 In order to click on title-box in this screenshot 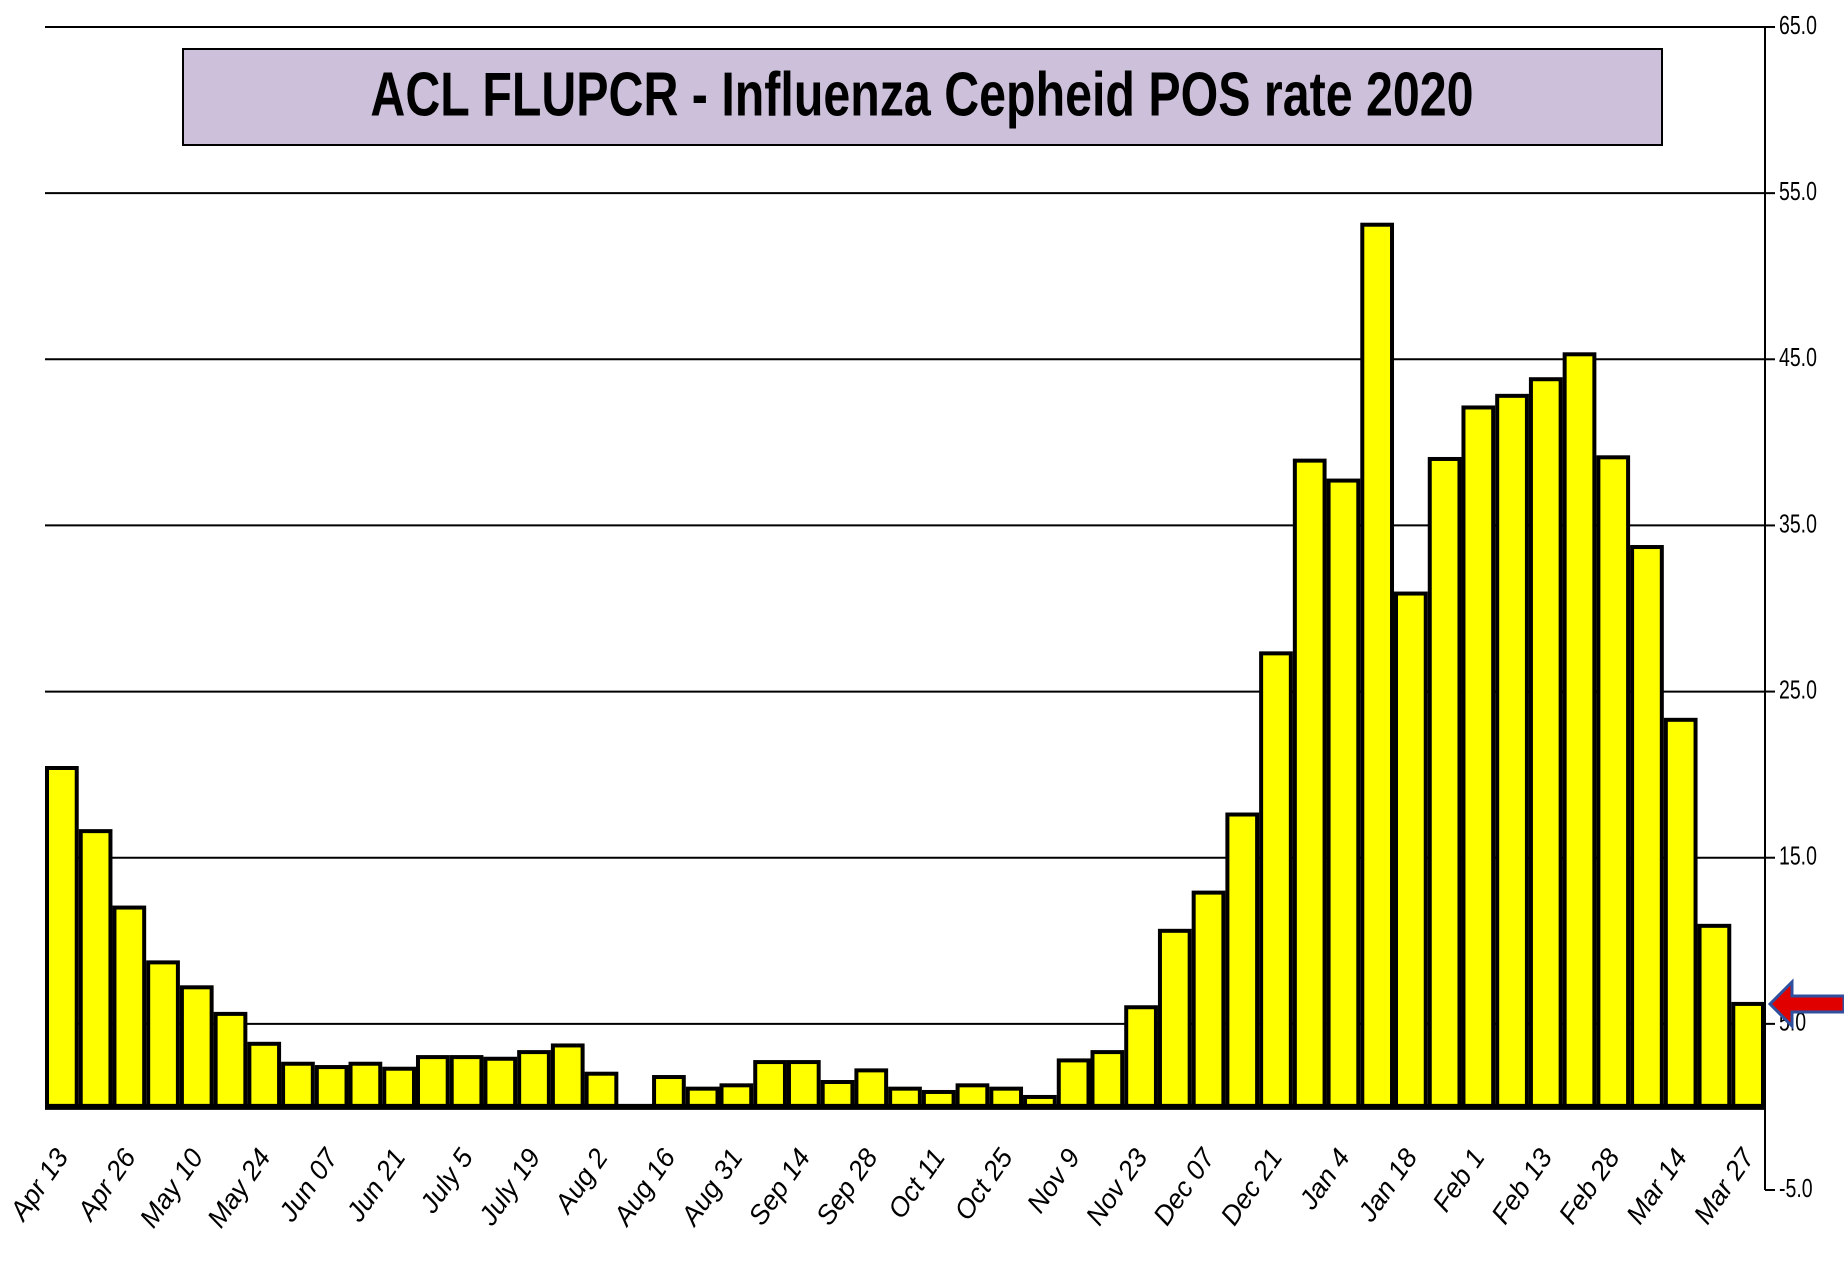, I will do `click(922, 97)`.